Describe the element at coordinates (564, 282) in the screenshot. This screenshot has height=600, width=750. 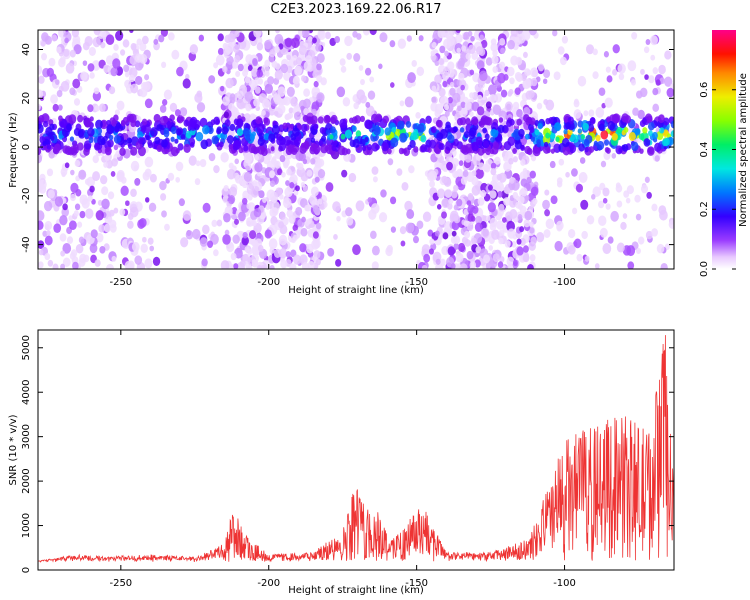
I see `spectrogram-x-tick-label: -100` at that location.